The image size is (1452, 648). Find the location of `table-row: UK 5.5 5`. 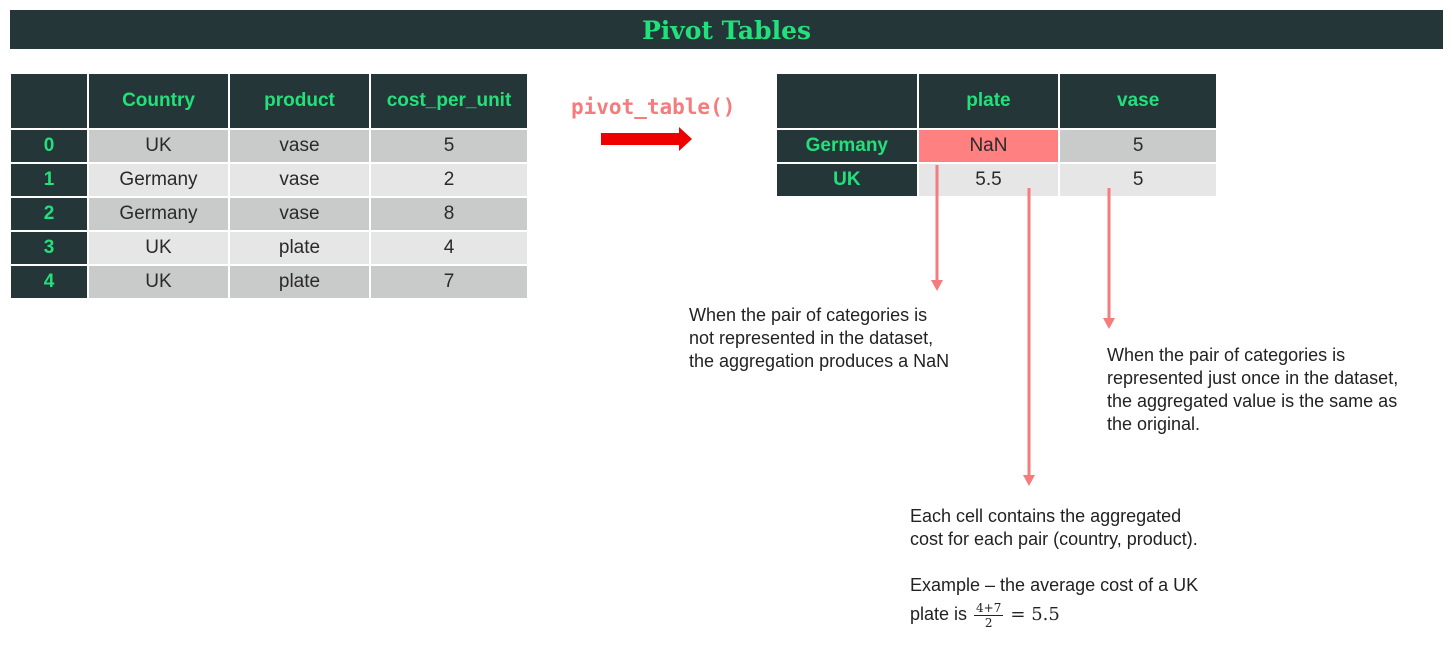

table-row: UK 5.5 5 is located at coordinates (996, 180).